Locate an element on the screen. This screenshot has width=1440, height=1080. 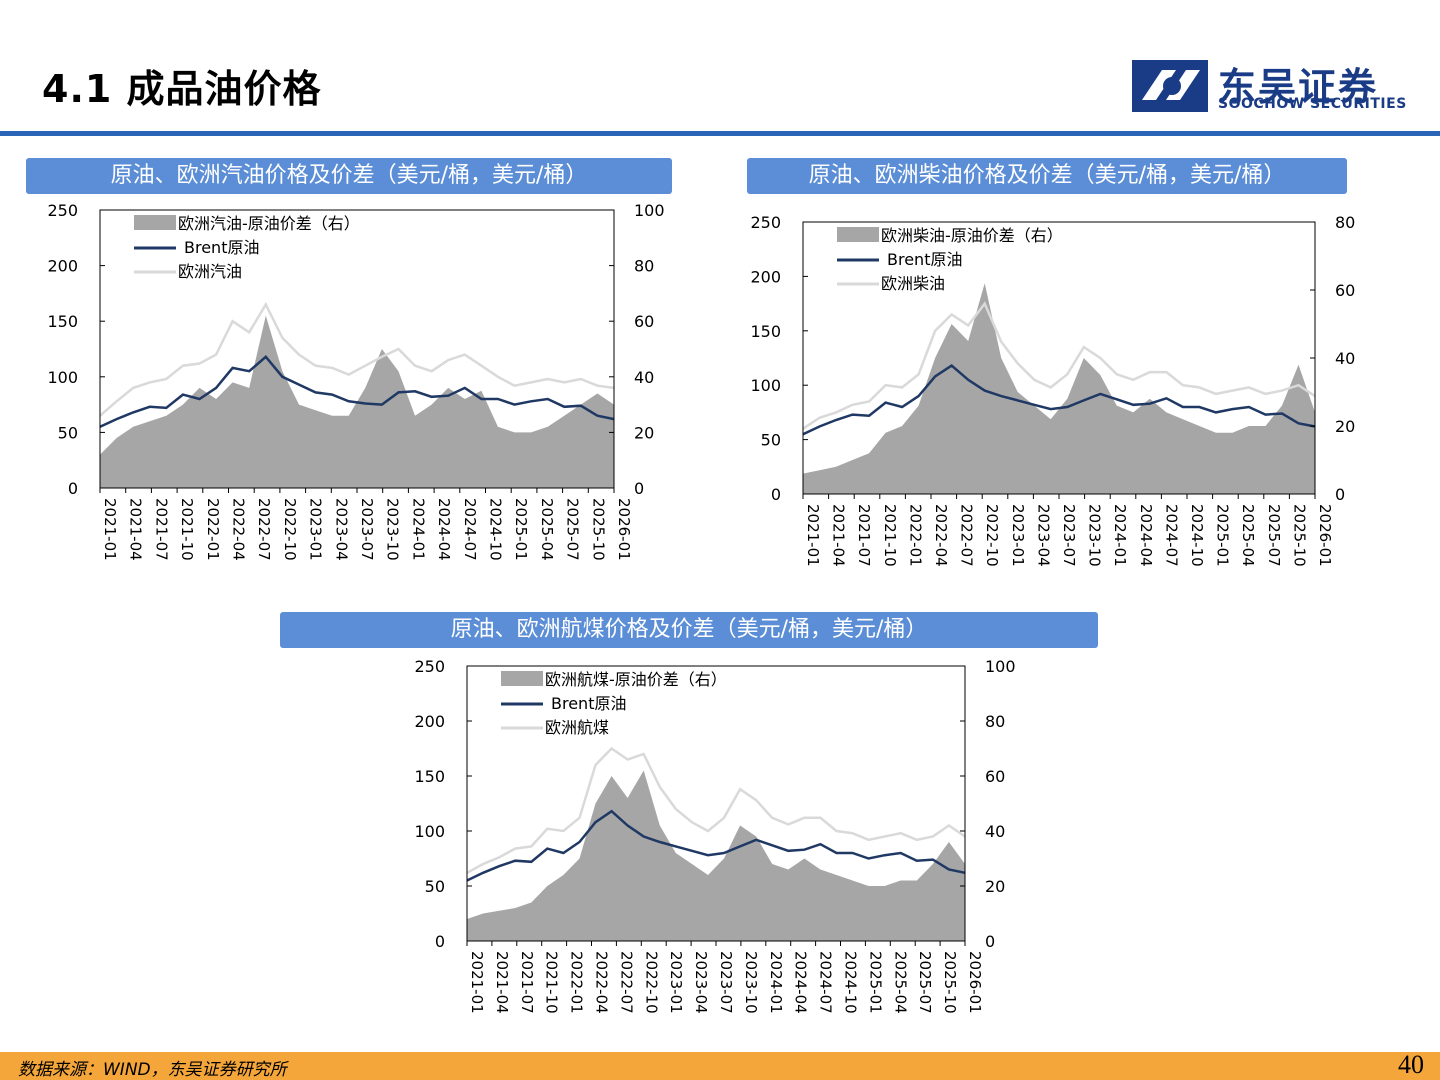
spread-area is located at coordinates (716, 855).